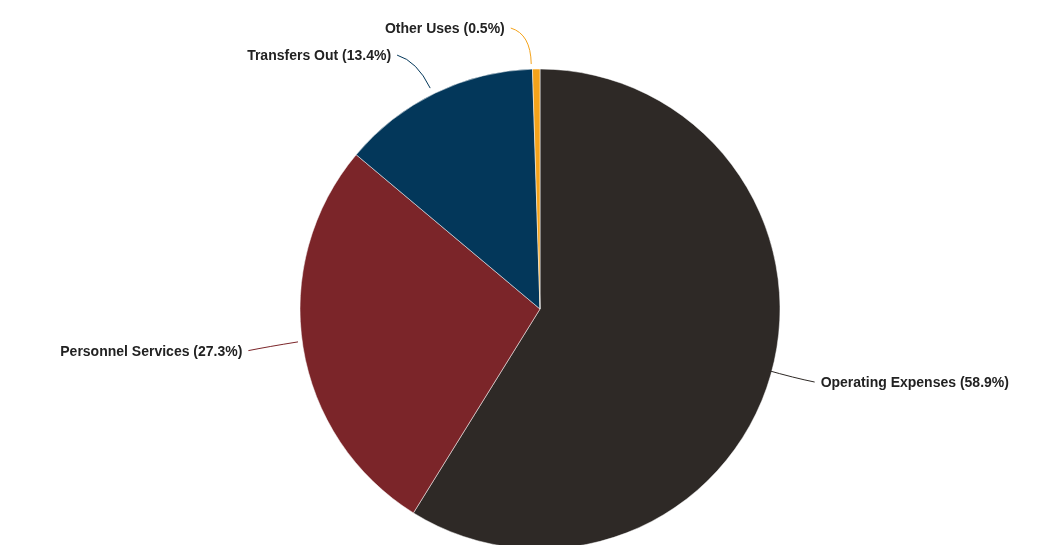 The image size is (1062, 545). Describe the element at coordinates (914, 382) in the screenshot. I see `slice-label: Operating Expenses (58.9%)` at that location.